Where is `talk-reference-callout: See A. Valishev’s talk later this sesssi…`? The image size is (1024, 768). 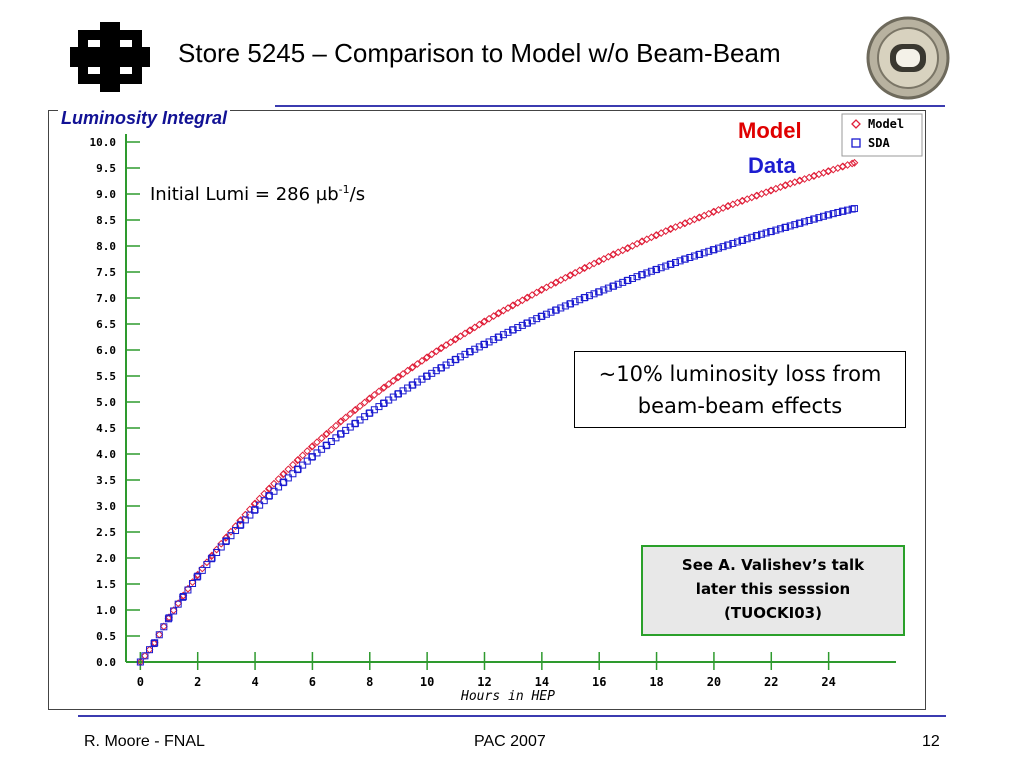 talk-reference-callout: See A. Valishev’s talk later this sesssi… is located at coordinates (773, 590).